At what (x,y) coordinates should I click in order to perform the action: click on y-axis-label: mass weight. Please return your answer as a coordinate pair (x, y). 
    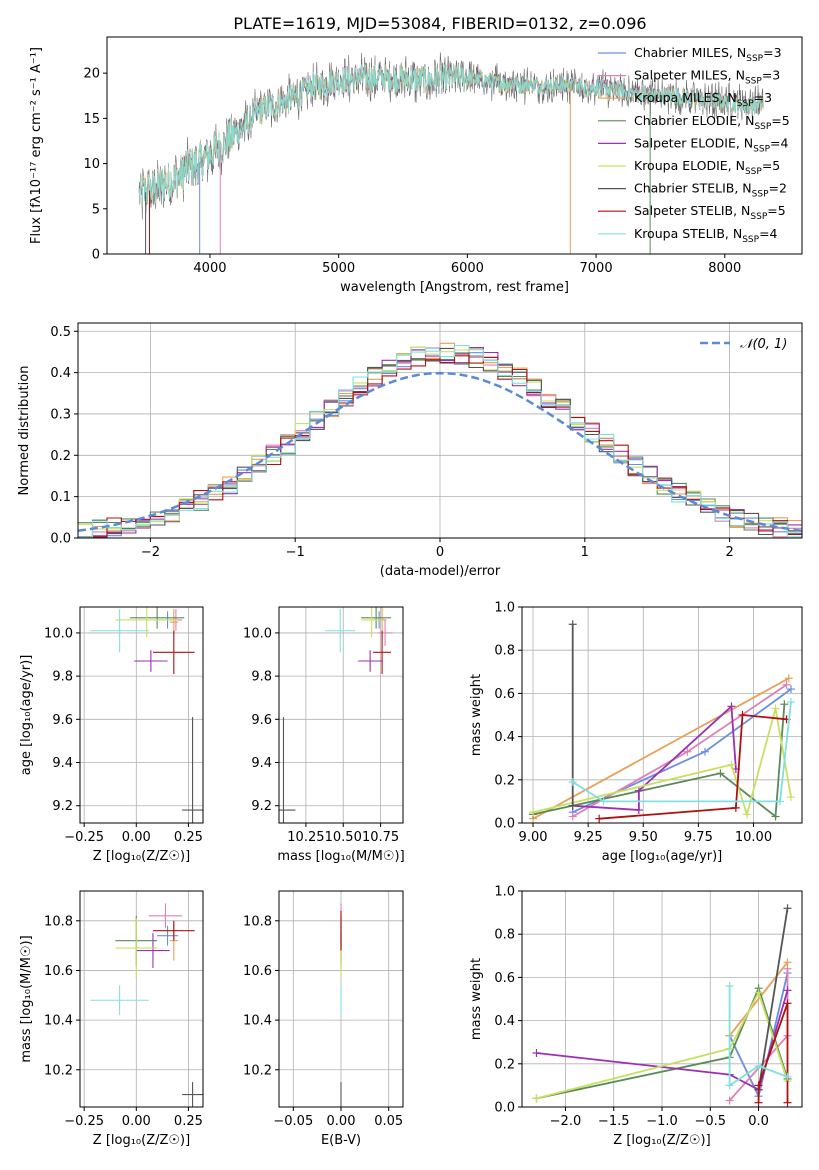
    Looking at the image, I should click on (476, 999).